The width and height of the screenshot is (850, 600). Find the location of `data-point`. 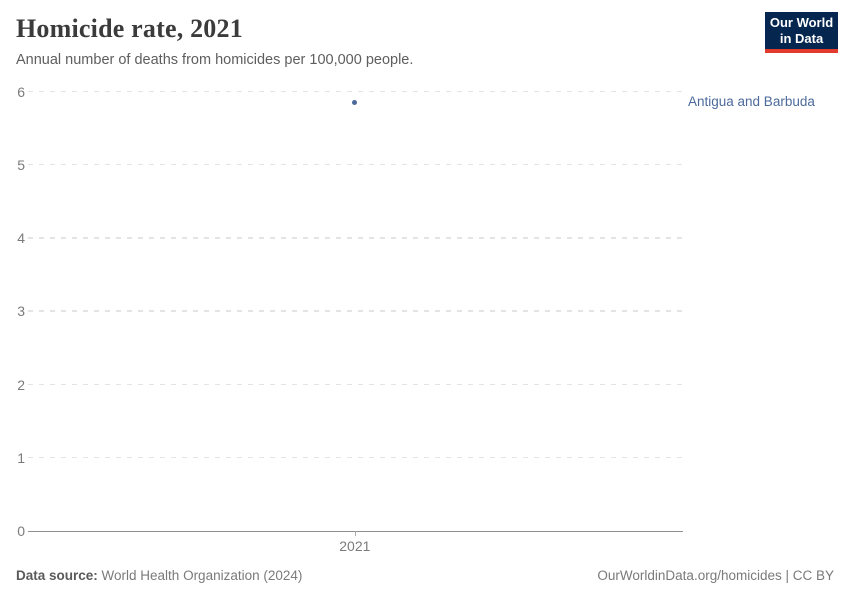

data-point is located at coordinates (355, 102).